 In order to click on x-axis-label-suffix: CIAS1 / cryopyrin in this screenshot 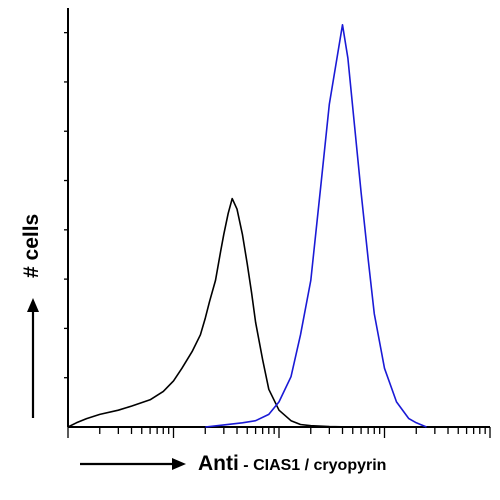, I will do `click(320, 465)`.